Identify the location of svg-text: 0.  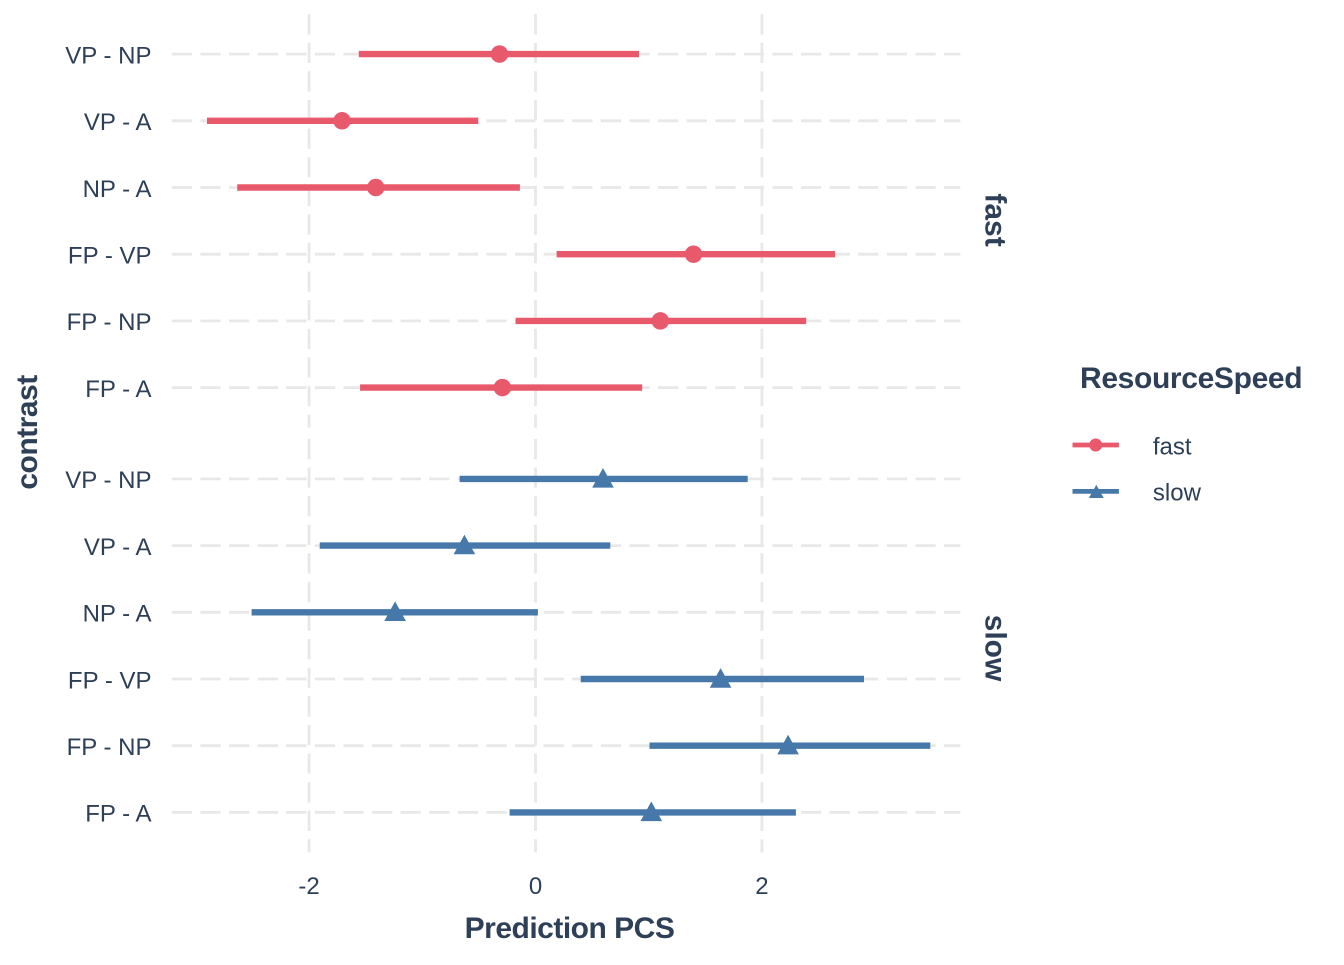
(535, 886).